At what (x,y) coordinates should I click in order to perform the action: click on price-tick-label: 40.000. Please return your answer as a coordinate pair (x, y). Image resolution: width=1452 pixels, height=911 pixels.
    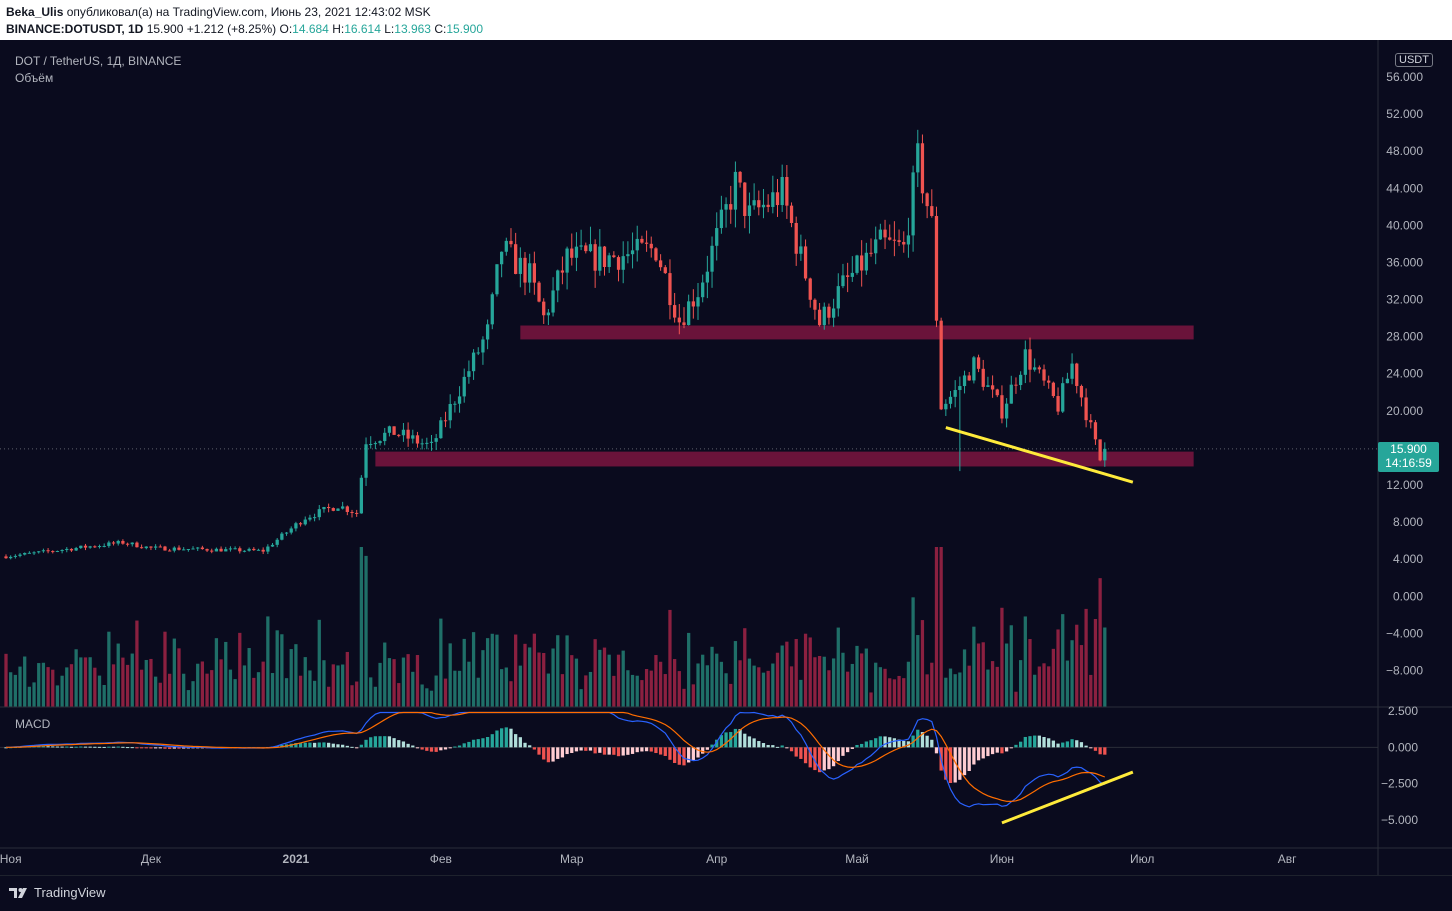
    Looking at the image, I should click on (1404, 225).